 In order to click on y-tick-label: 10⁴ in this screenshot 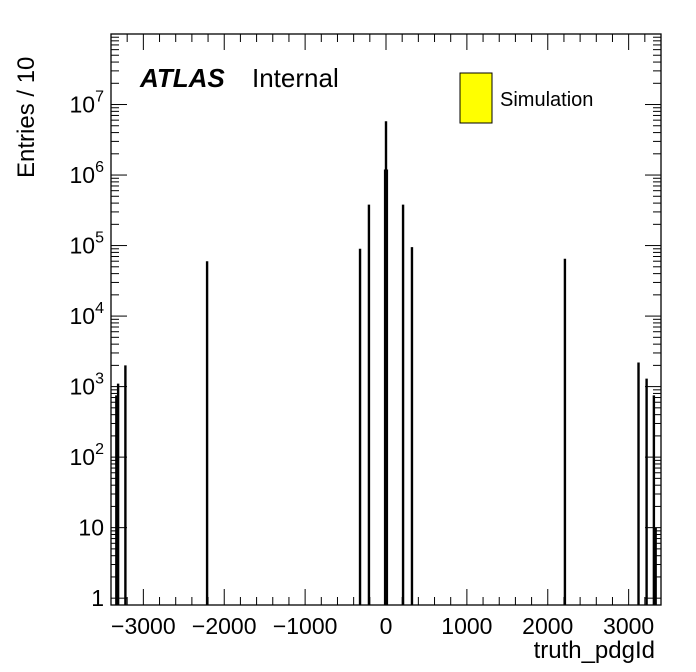, I will do `click(87, 314)`.